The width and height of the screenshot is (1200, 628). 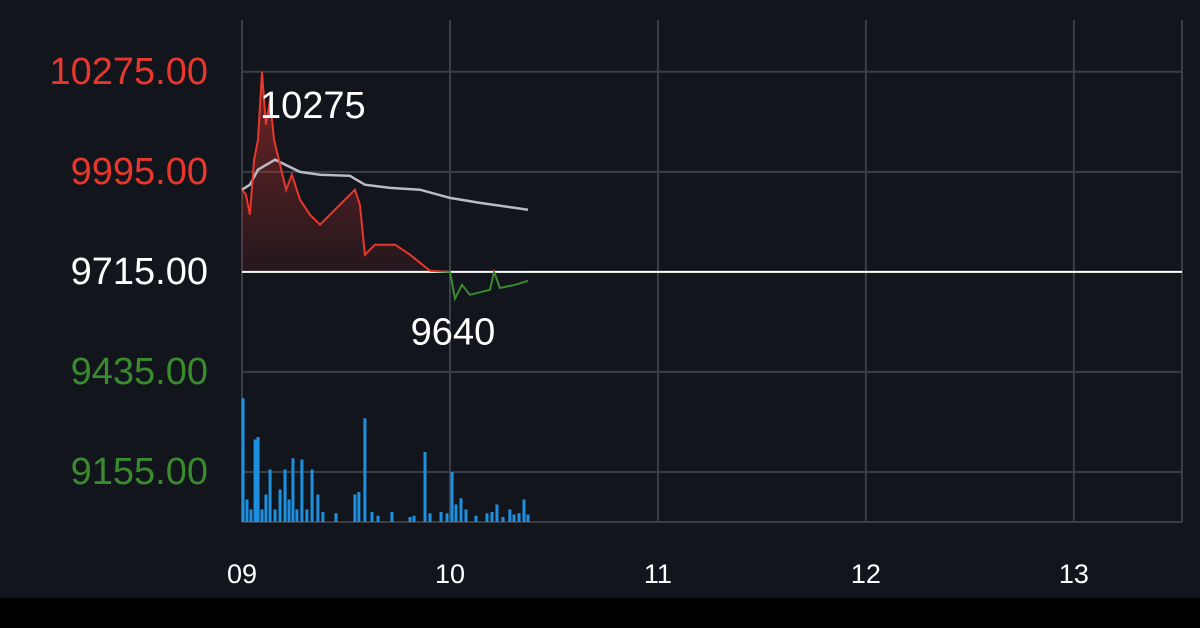 I want to click on y-tick-label: 9155.00, so click(x=139, y=472).